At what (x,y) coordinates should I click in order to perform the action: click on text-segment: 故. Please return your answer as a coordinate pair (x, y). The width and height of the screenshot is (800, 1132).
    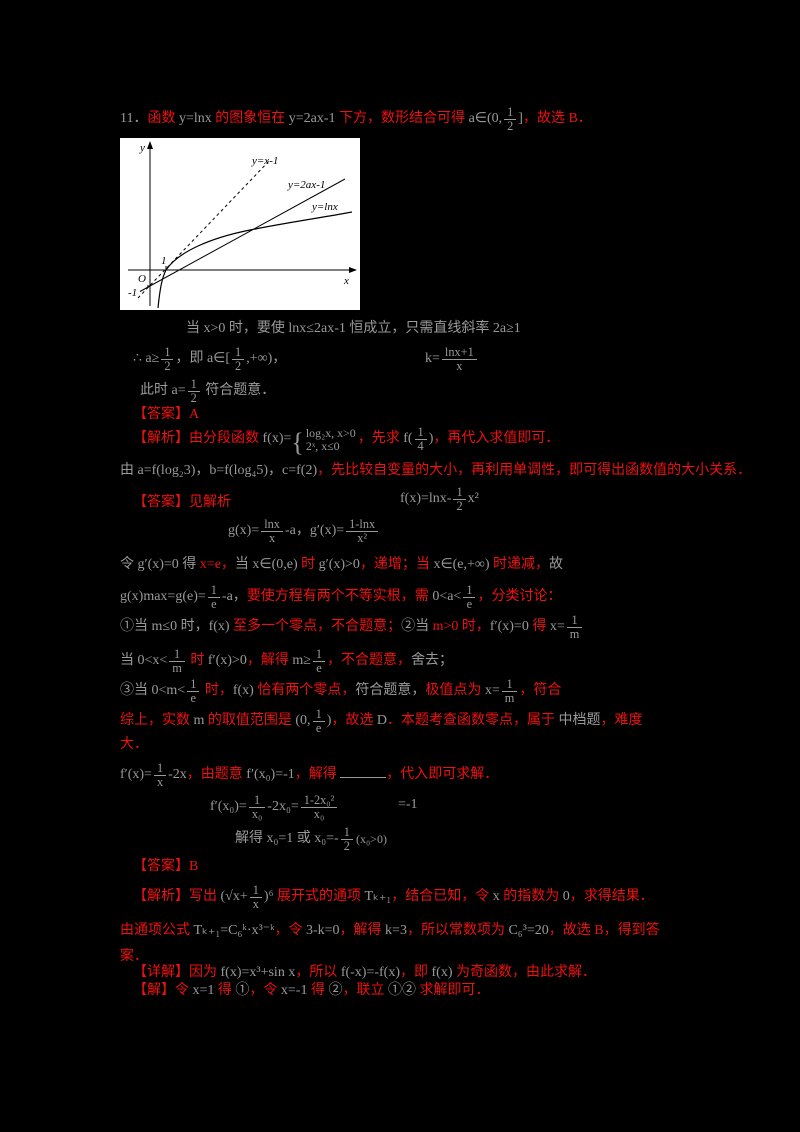
    Looking at the image, I should click on (556, 564).